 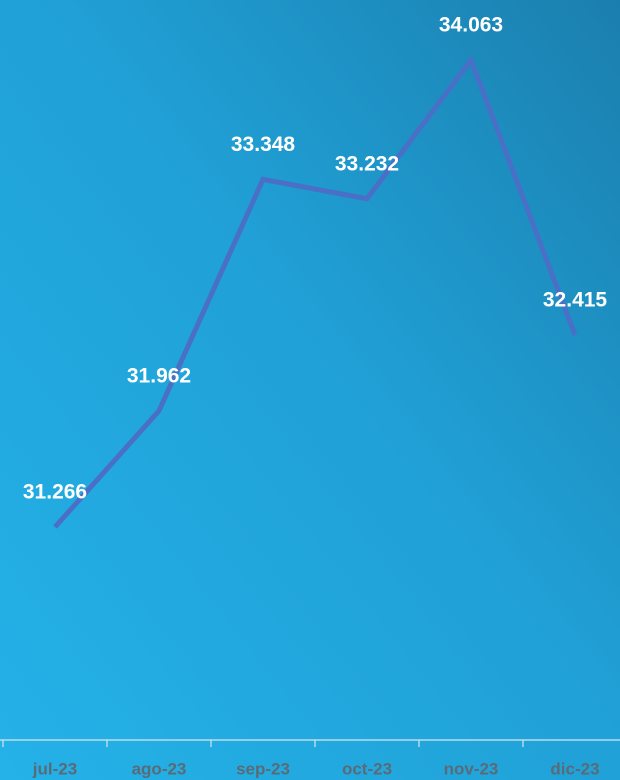 What do you see at coordinates (55, 492) in the screenshot?
I see `data-label: 31.266` at bounding box center [55, 492].